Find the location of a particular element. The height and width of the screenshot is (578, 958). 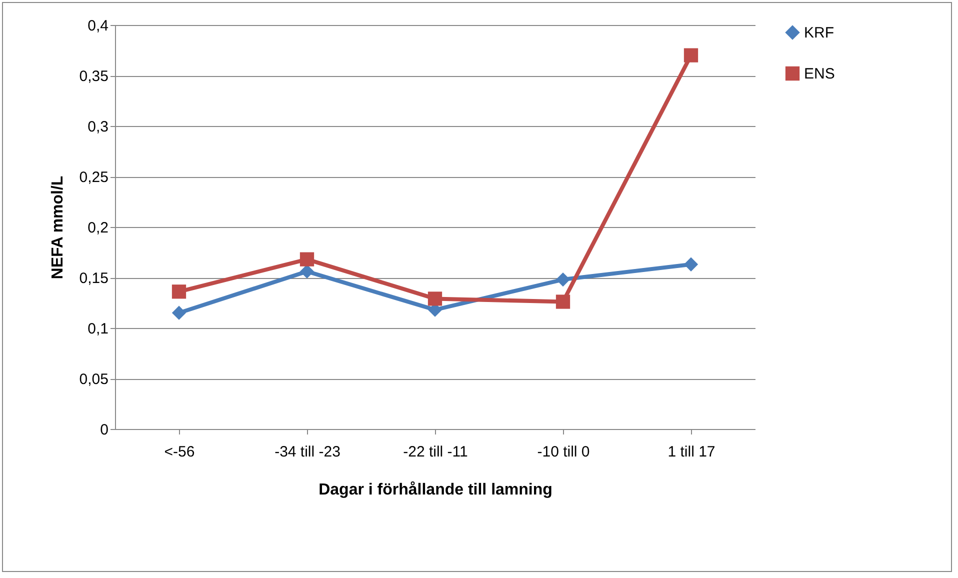

x-tick-label: -10 till 0 is located at coordinates (563, 452).